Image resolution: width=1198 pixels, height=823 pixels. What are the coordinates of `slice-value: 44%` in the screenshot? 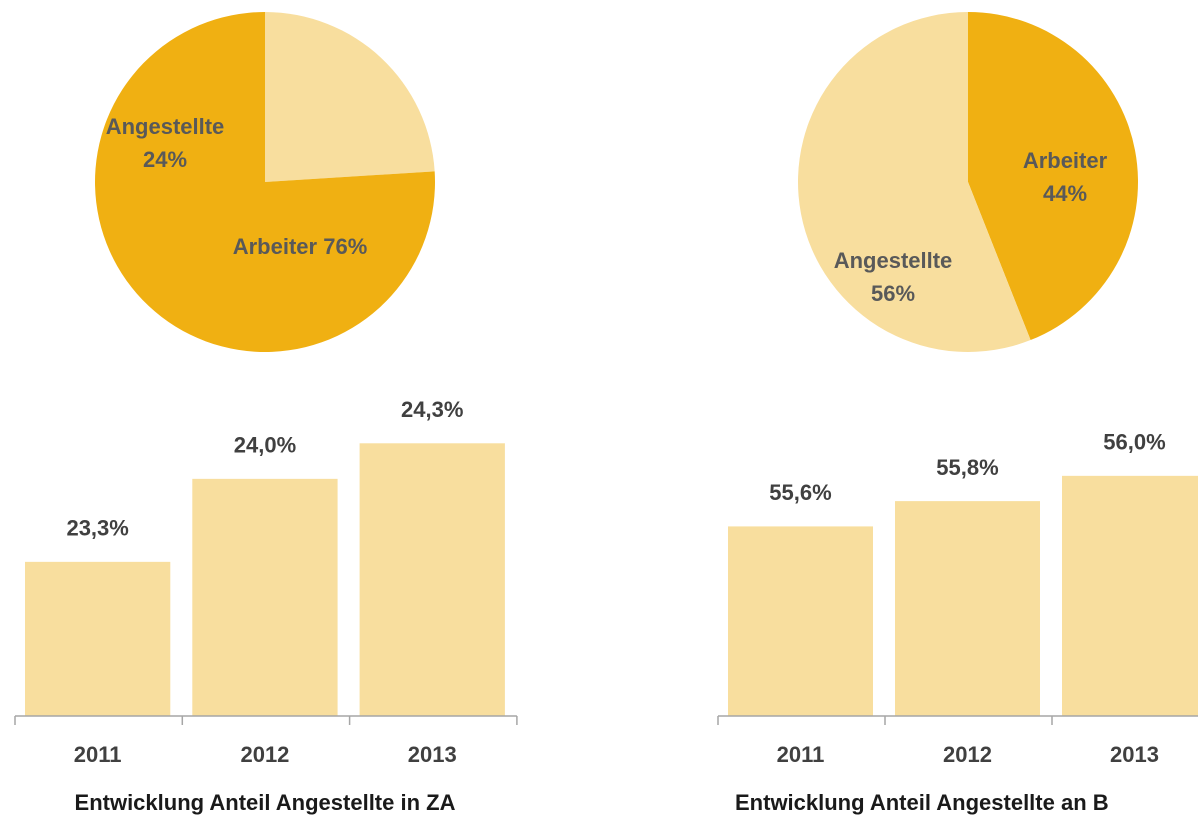 It's located at (1065, 193).